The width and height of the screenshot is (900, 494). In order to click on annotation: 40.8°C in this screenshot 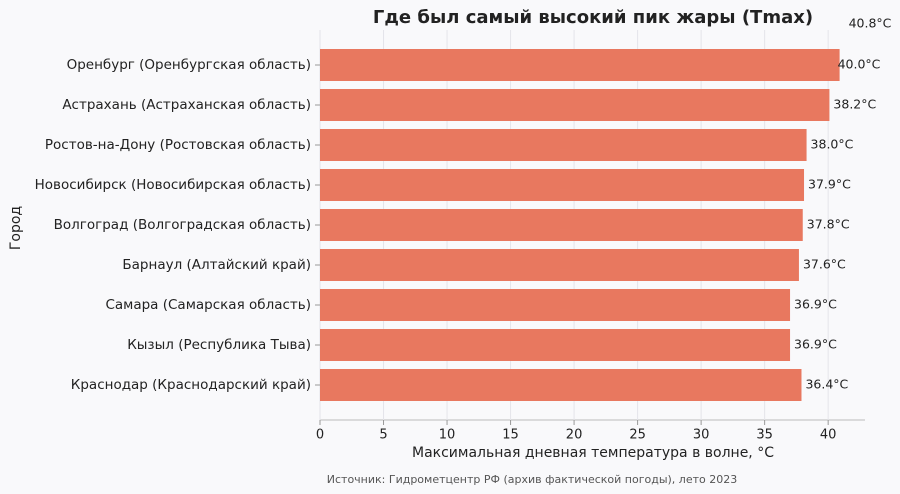, I will do `click(870, 23)`.